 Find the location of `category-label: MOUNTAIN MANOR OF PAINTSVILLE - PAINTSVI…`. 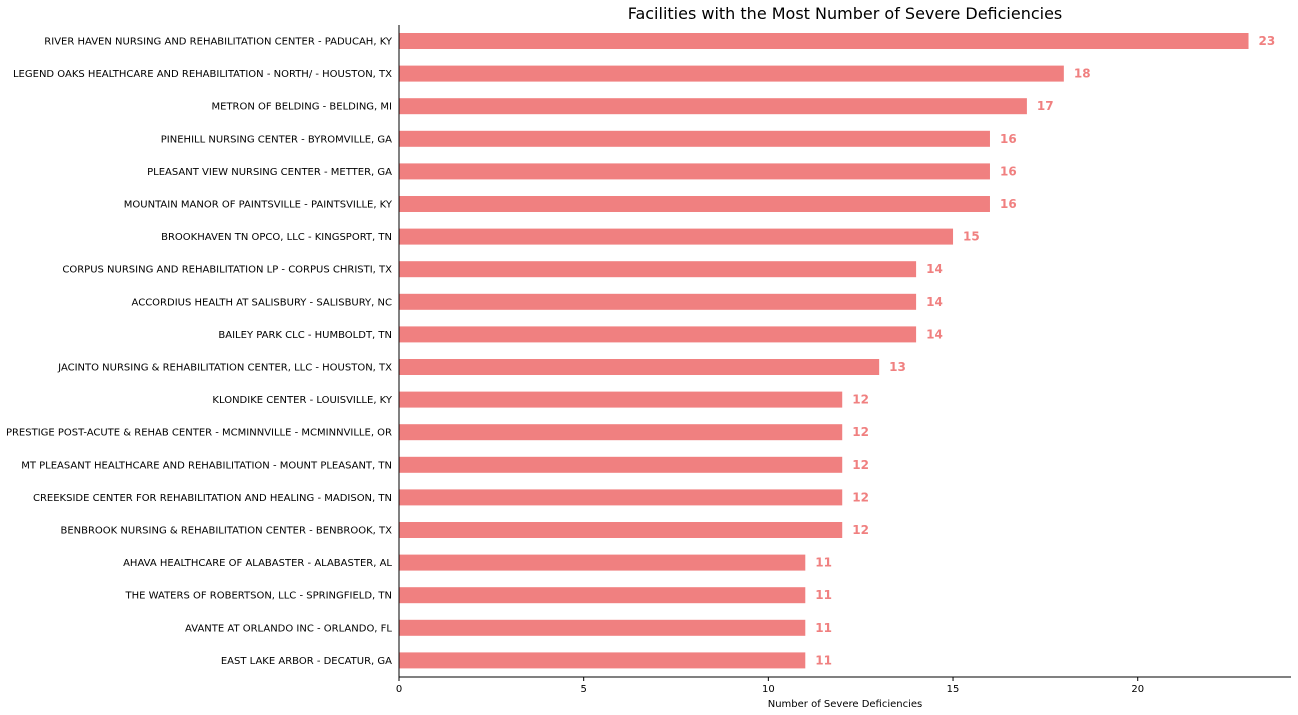

category-label: MOUNTAIN MANOR OF PAINTSVILLE - PAINTSVI… is located at coordinates (258, 205).